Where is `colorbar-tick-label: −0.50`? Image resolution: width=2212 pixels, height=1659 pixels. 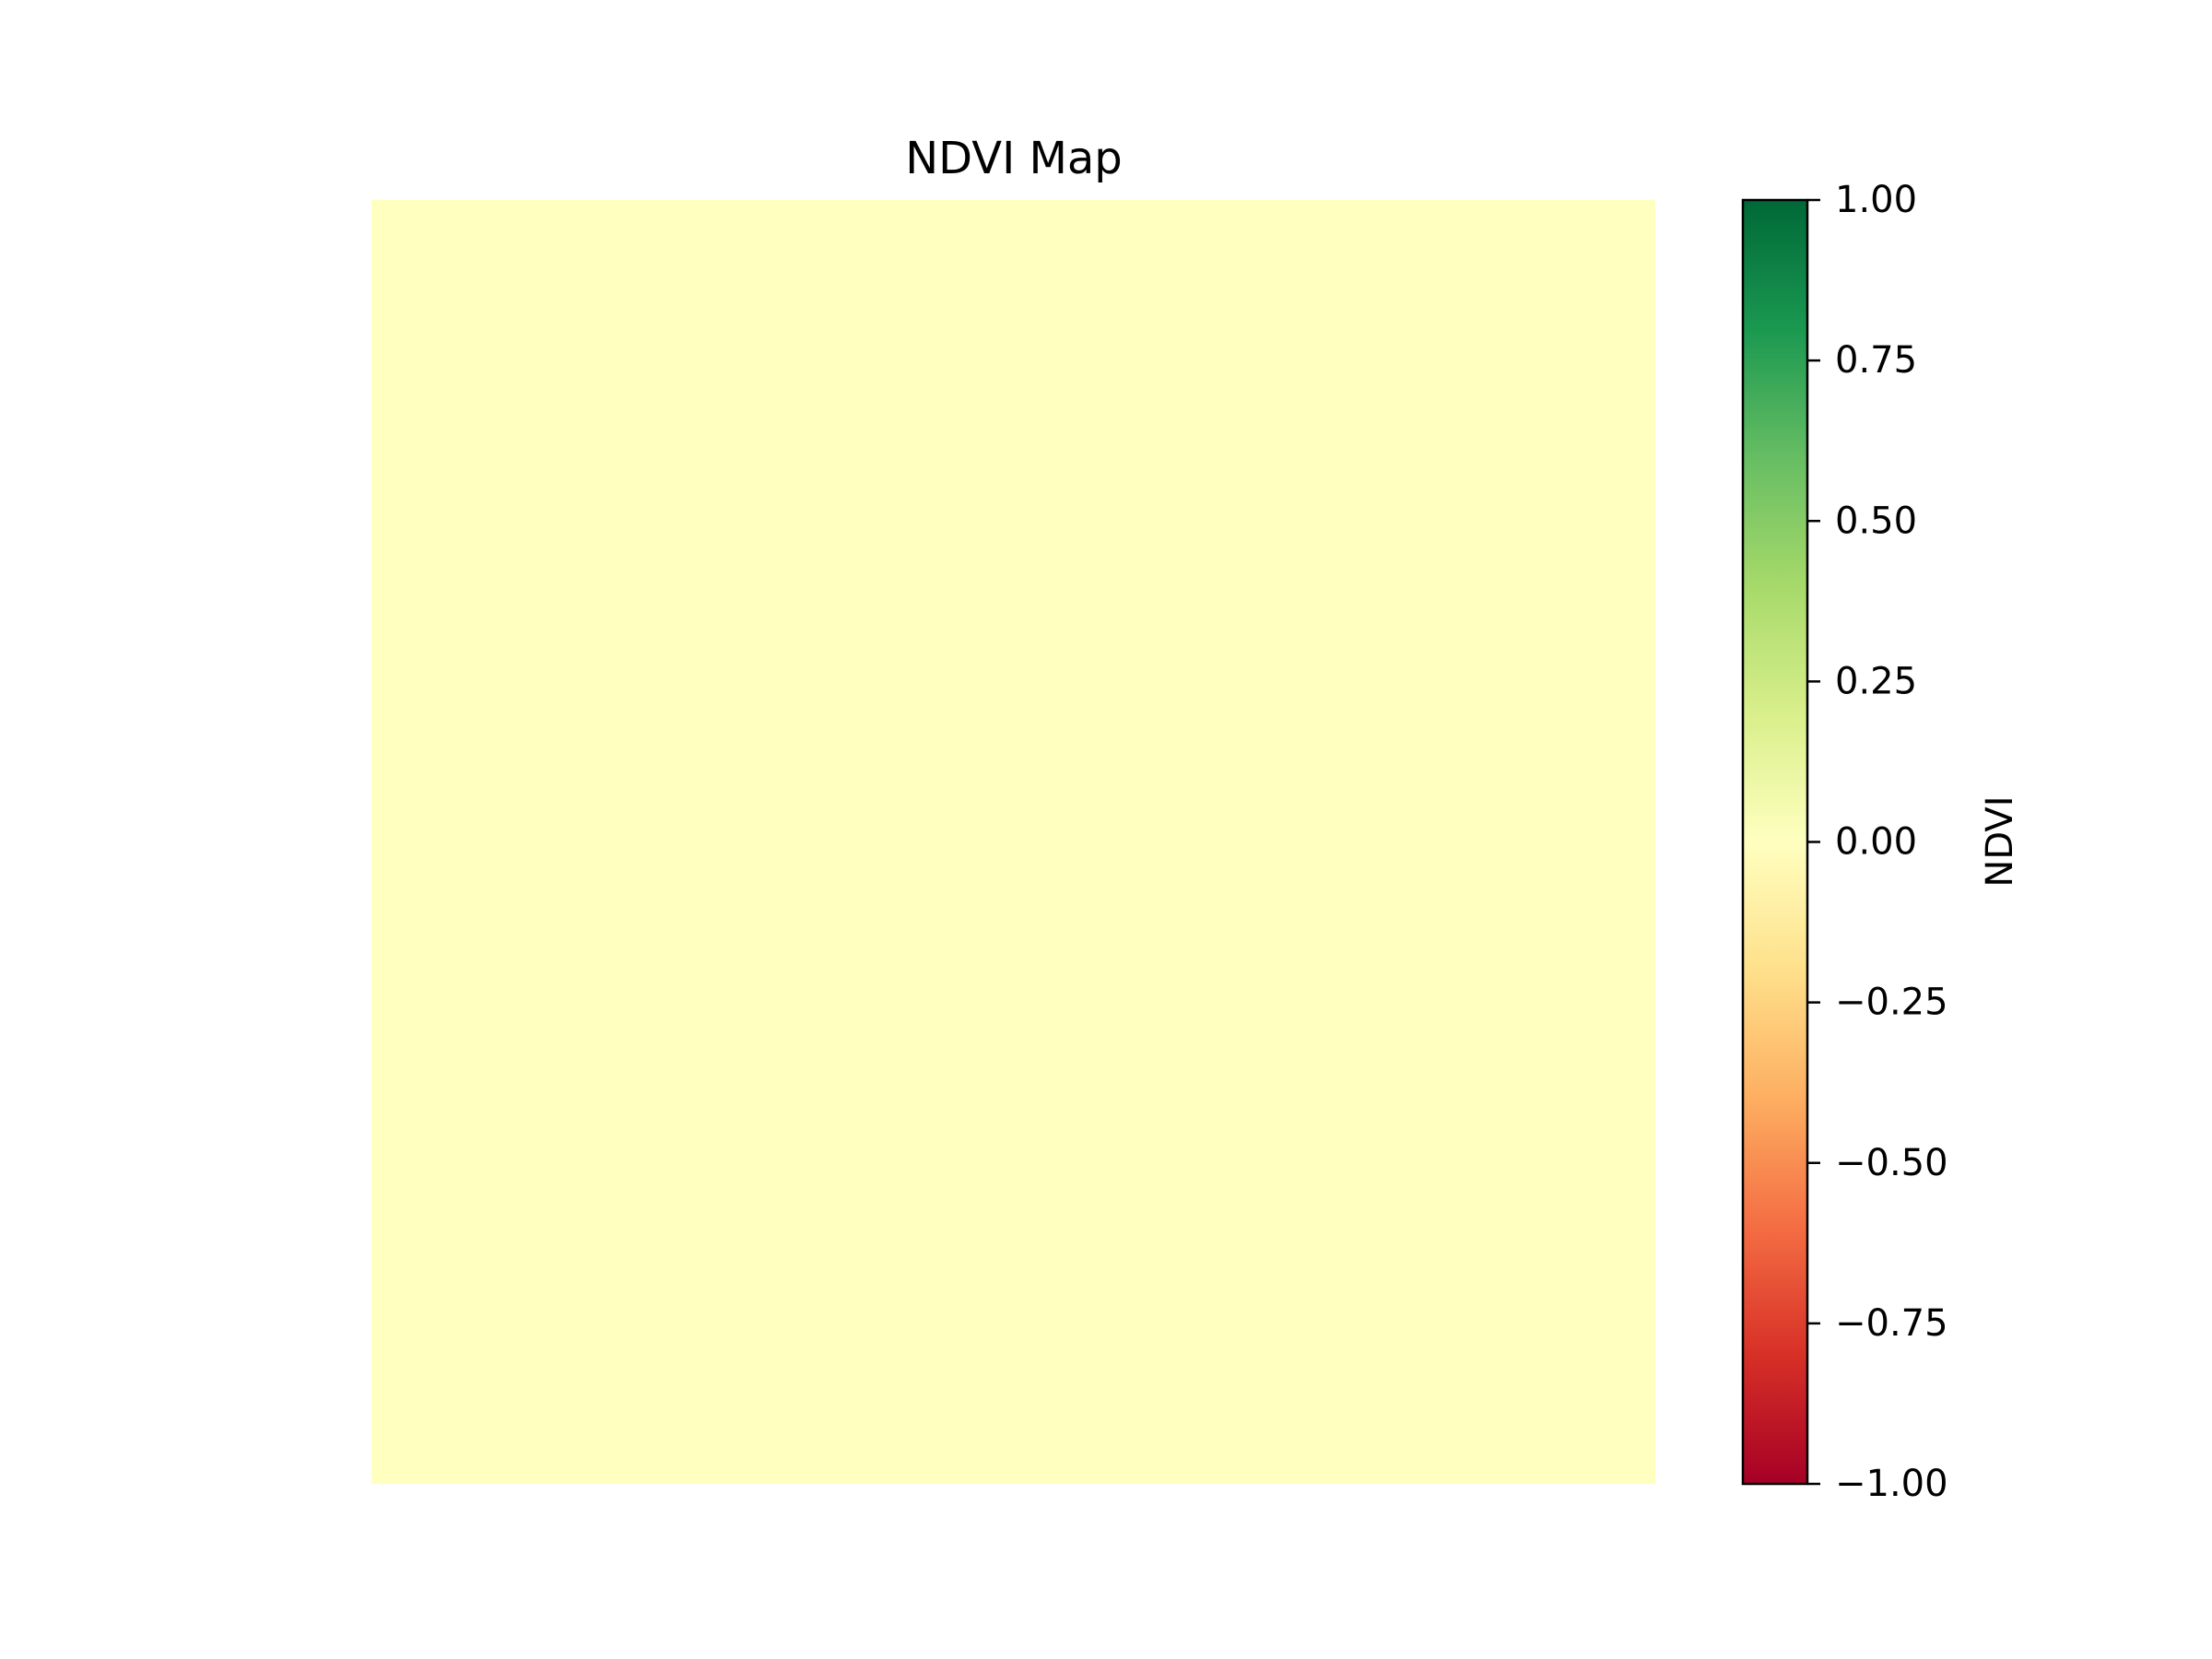
colorbar-tick-label: −0.50 is located at coordinates (1891, 1163).